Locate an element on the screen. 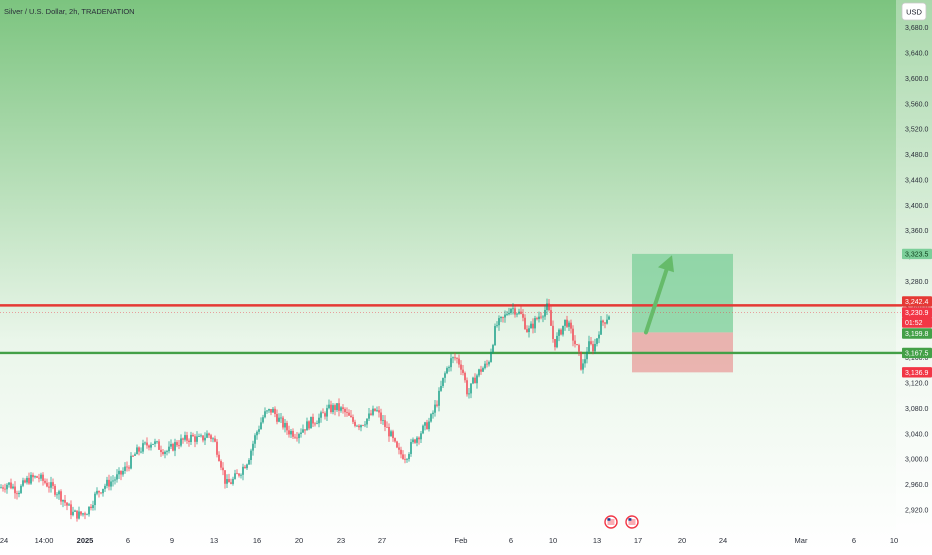  target-zone is located at coordinates (682, 293).